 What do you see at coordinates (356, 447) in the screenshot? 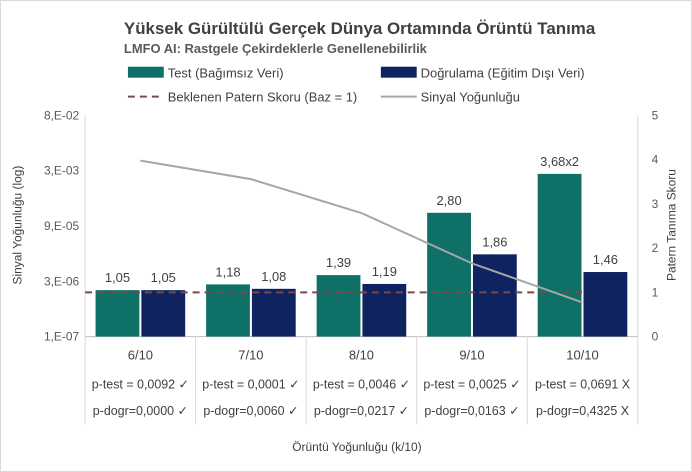
I see `x-axis-title: Örüntü Yoğunluğu (k/10)` at bounding box center [356, 447].